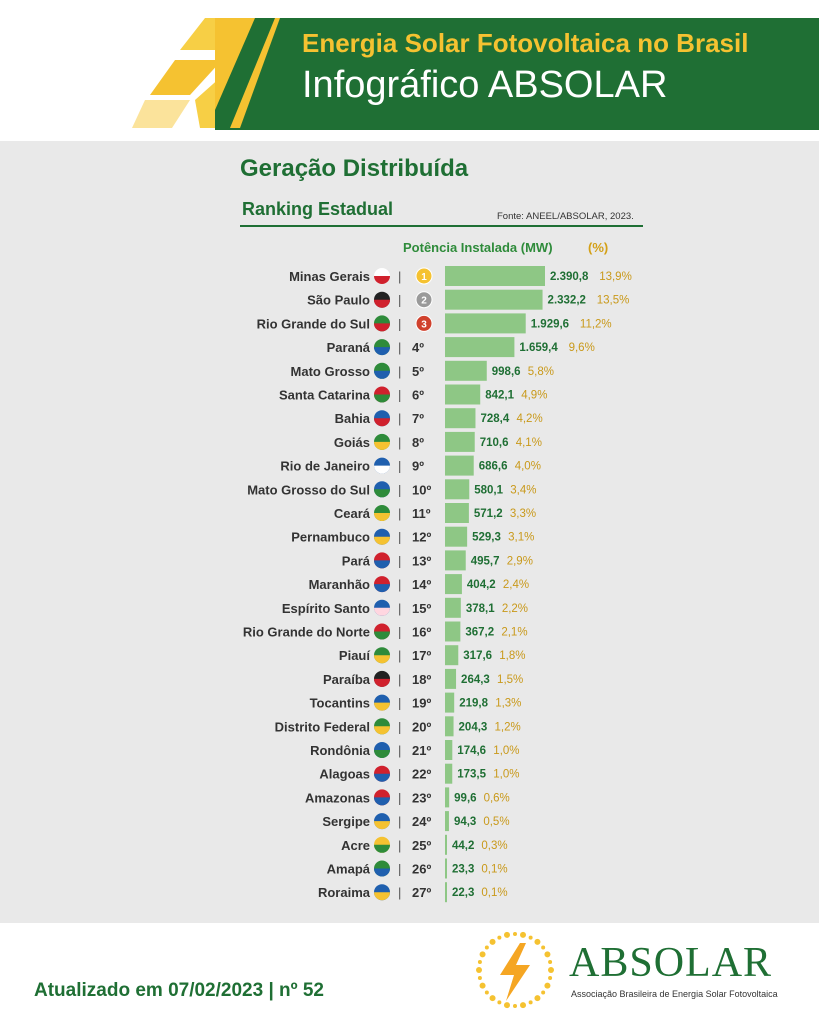 The width and height of the screenshot is (819, 1024). I want to click on percent-label: 13,5%, so click(613, 301).